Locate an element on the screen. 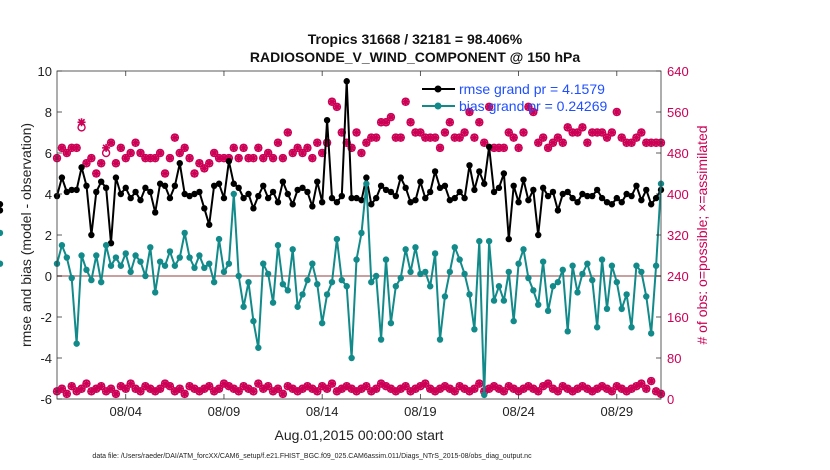  y-right-tick-label: 0 is located at coordinates (670, 399).